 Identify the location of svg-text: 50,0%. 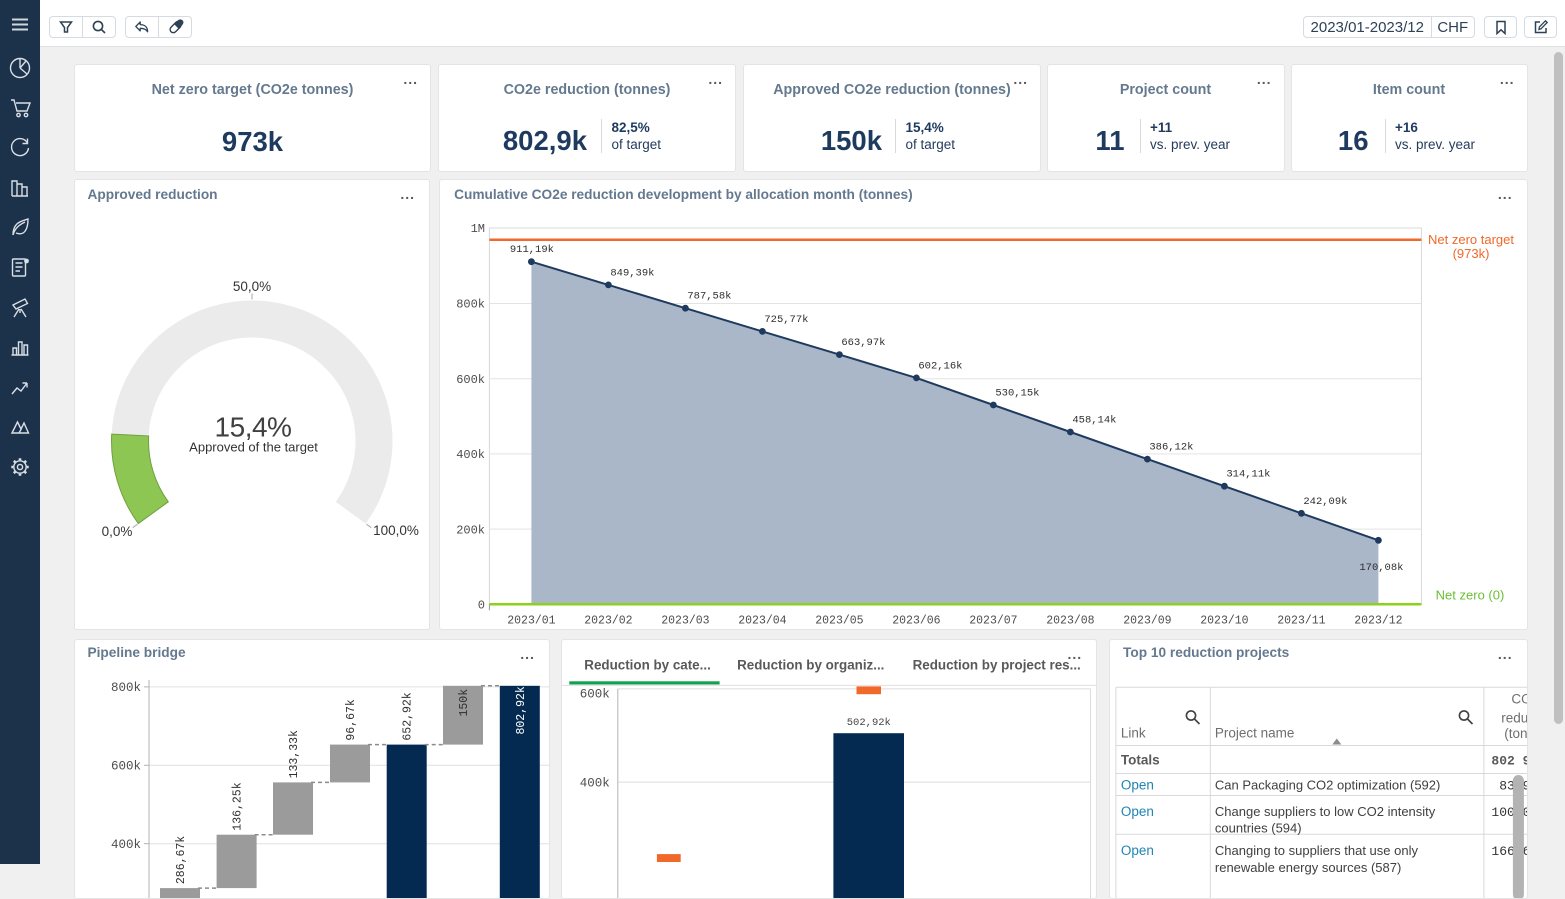
(252, 286).